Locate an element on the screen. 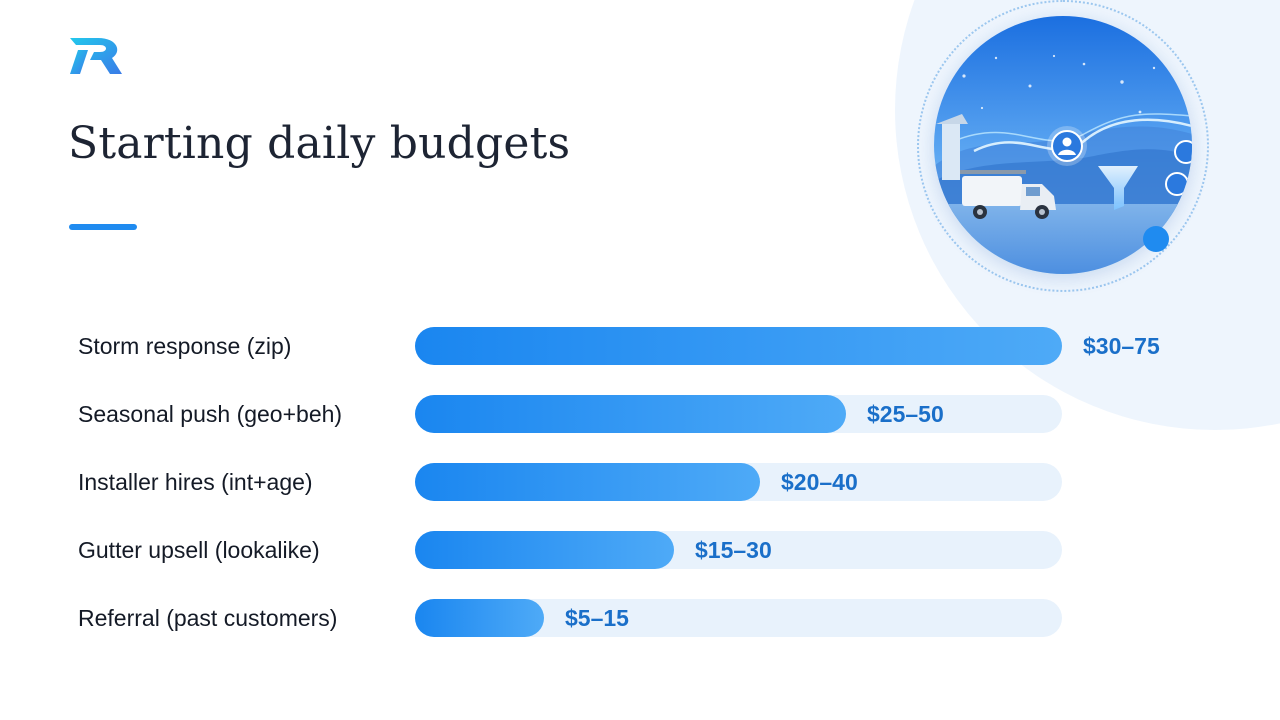  hero-accent-dot is located at coordinates (1156, 239).